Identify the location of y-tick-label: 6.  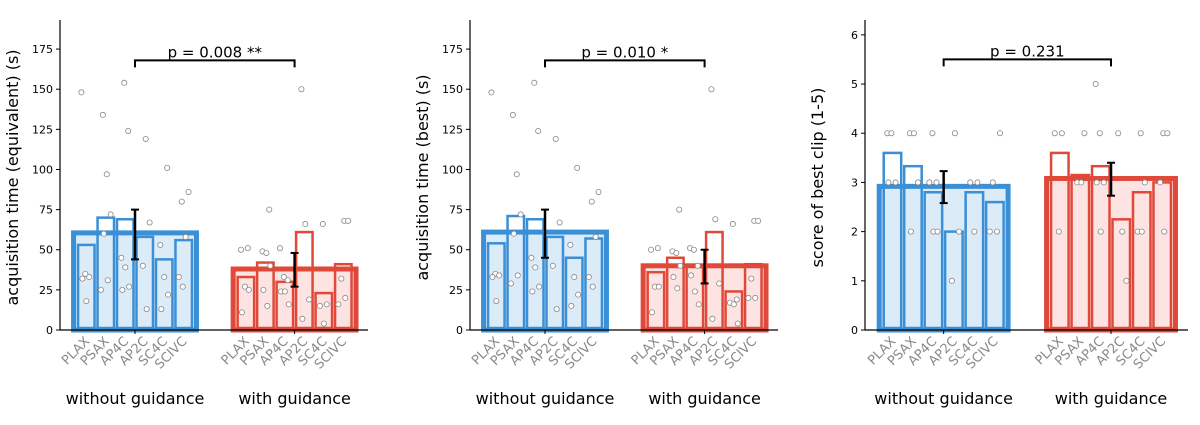
(854, 35).